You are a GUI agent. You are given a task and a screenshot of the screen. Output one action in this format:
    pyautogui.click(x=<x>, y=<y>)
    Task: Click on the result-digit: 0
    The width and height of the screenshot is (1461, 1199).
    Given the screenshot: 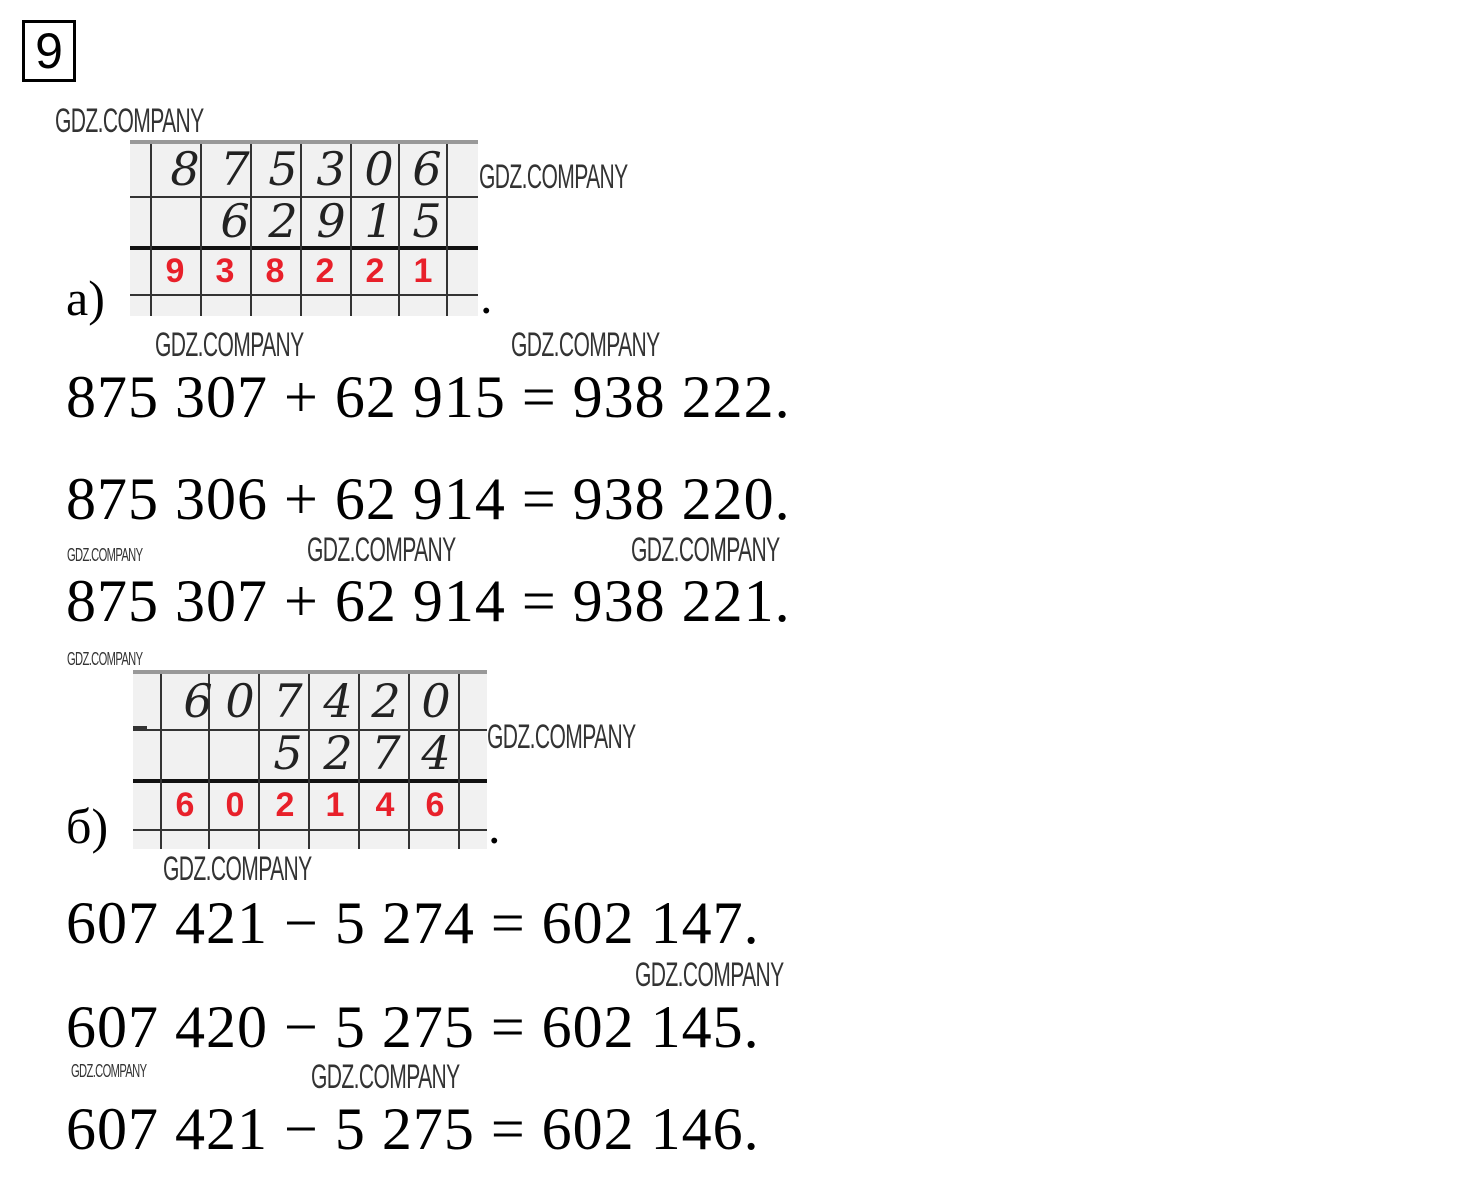 What is the action you would take?
    pyautogui.click(x=235, y=805)
    